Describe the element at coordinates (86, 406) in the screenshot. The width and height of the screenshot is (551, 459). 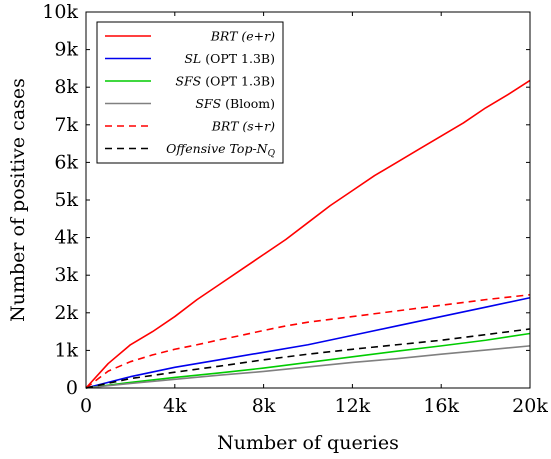
I see `x-tick-label: 0` at that location.